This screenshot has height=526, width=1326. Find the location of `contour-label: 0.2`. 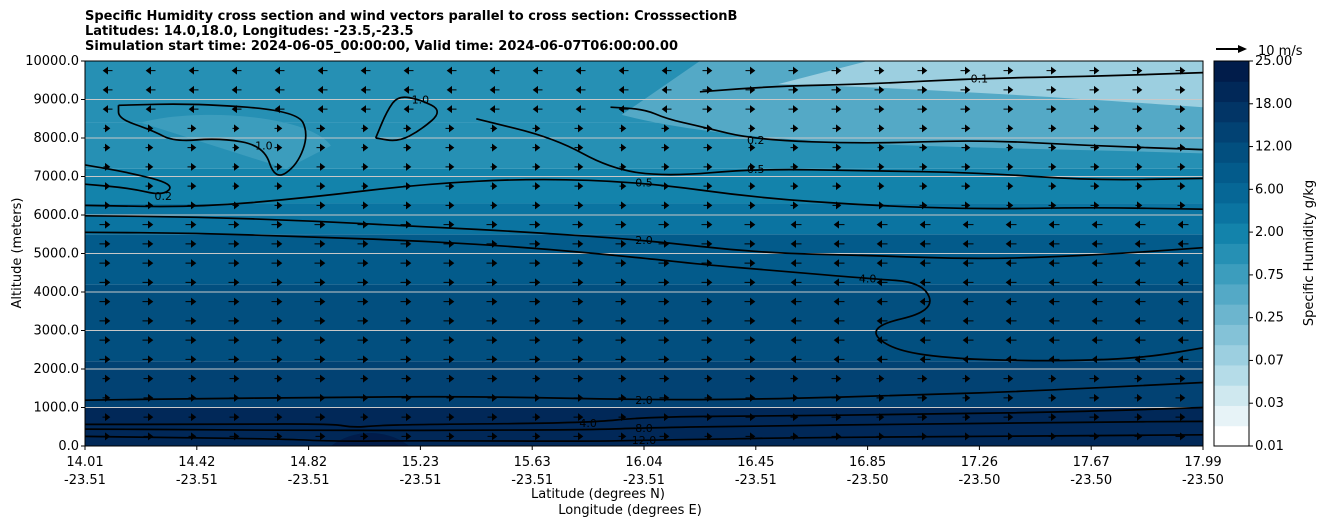

contour-label: 0.2 is located at coordinates (756, 140).